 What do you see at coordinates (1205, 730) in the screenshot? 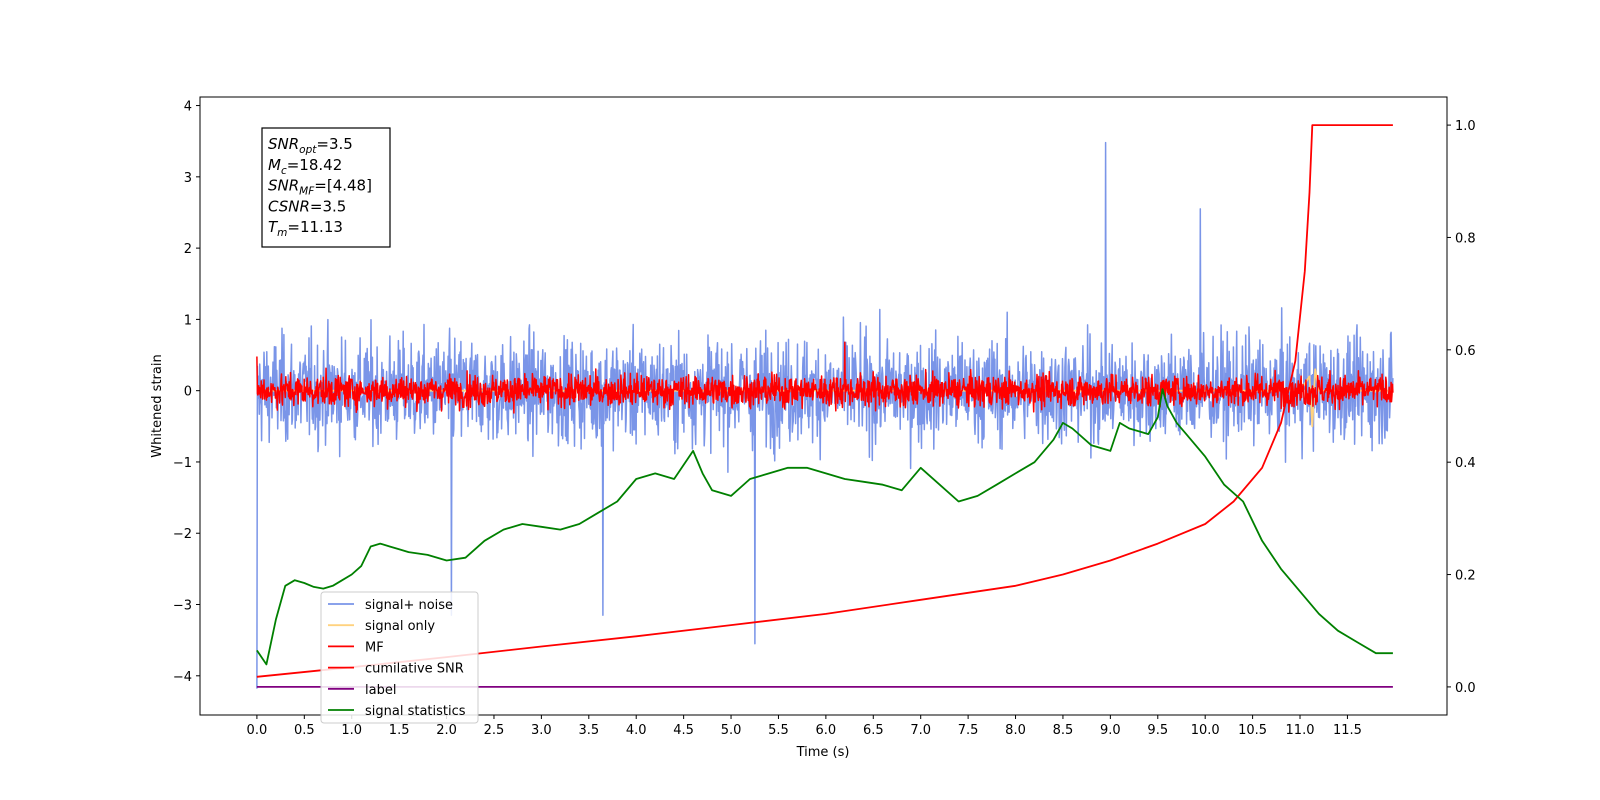
I see `x-tick-label: 10.0` at bounding box center [1205, 730].